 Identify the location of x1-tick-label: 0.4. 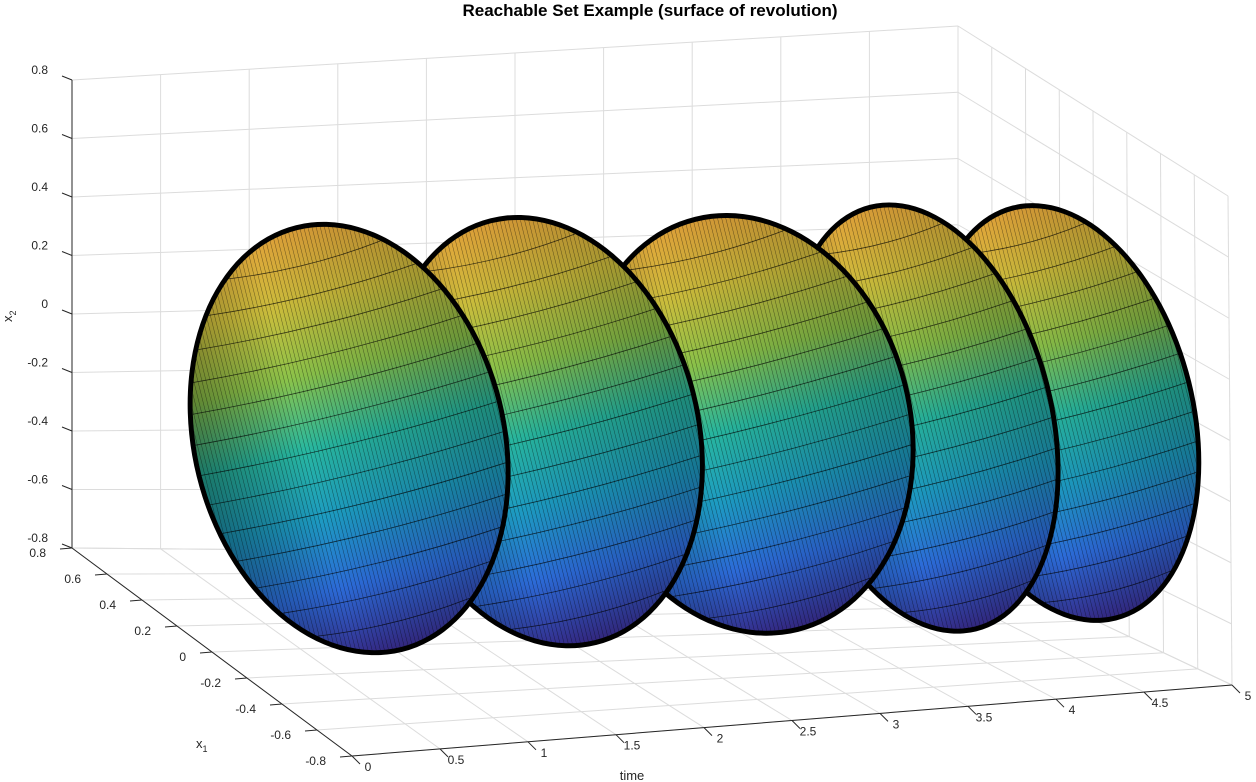
(107, 605).